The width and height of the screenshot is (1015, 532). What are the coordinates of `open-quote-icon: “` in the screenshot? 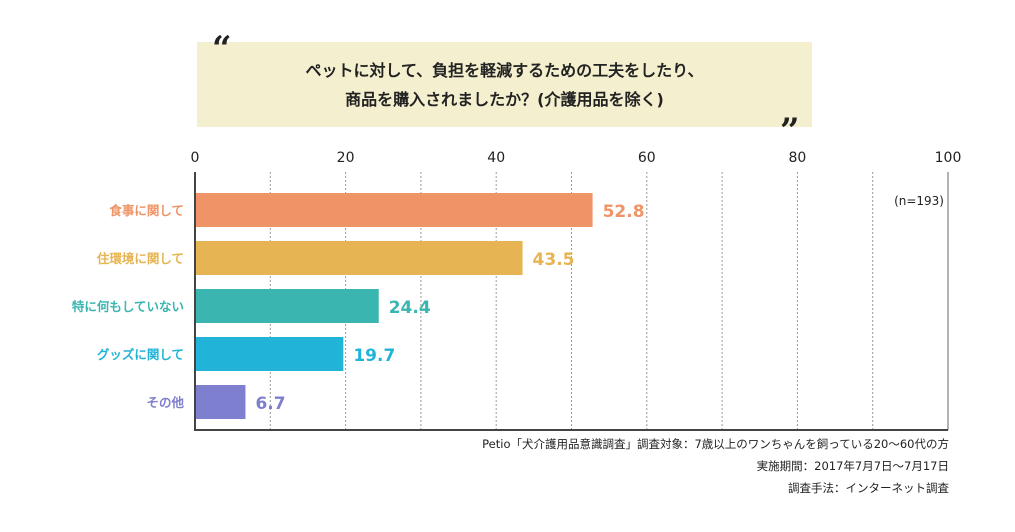 It's located at (222, 49).